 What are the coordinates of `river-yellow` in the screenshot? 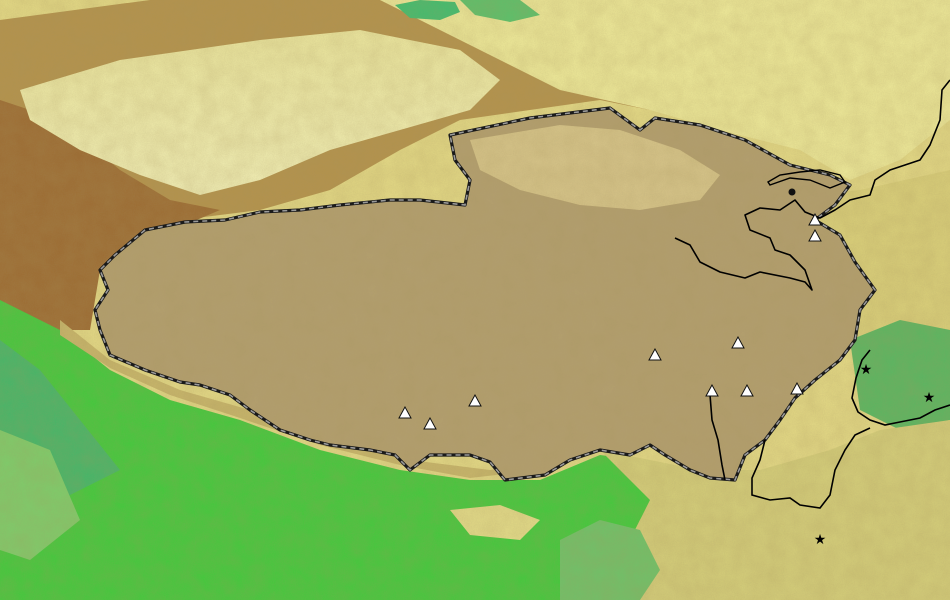 It's located at (812, 185).